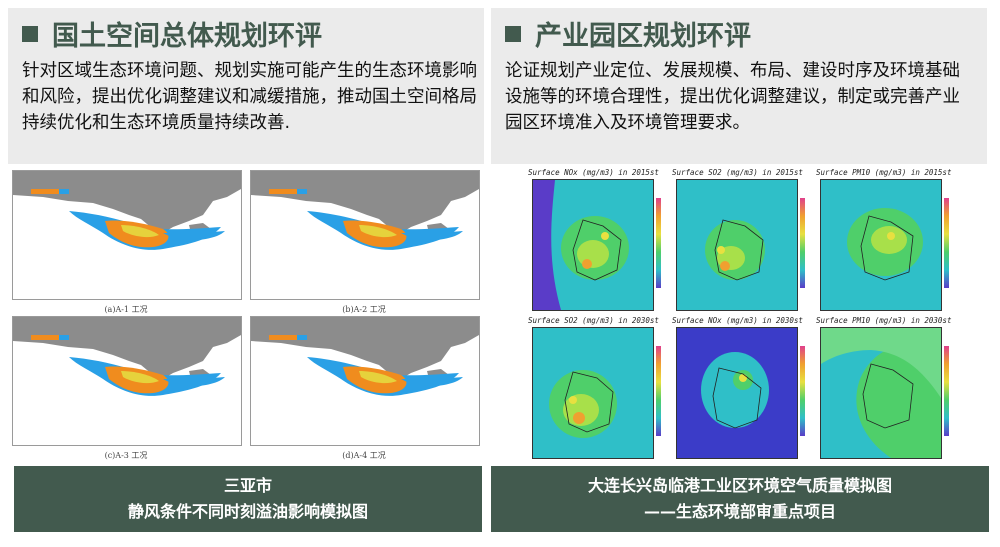  I want to click on air-plot-nox-2015: Surface NOx (mg/m3) in 2015st, so click(598, 241).